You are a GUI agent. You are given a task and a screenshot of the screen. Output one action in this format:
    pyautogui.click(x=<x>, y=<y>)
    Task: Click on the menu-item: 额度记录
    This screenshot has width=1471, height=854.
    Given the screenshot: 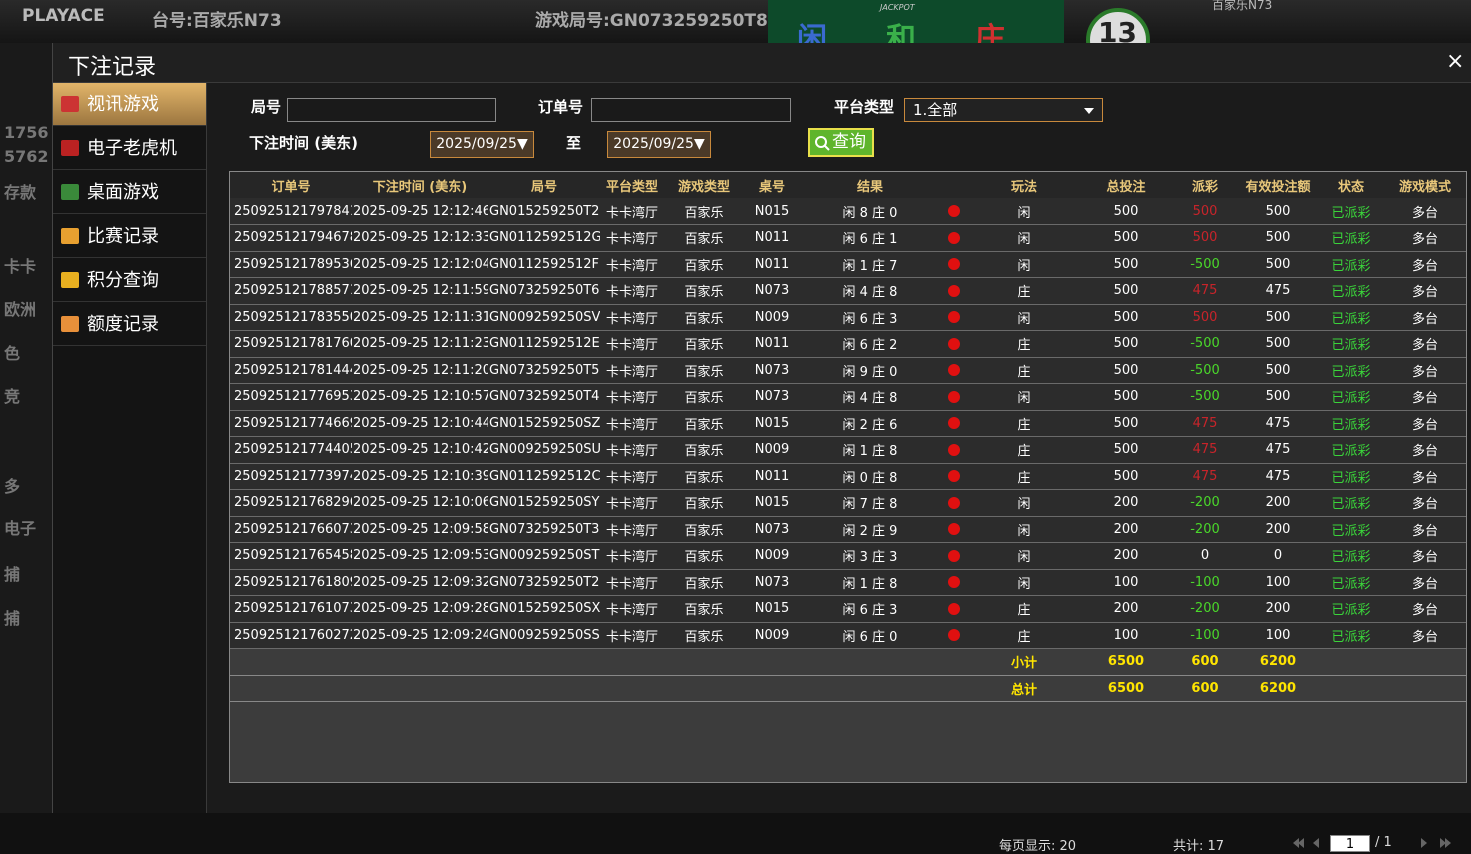 What is the action you would take?
    pyautogui.click(x=129, y=324)
    